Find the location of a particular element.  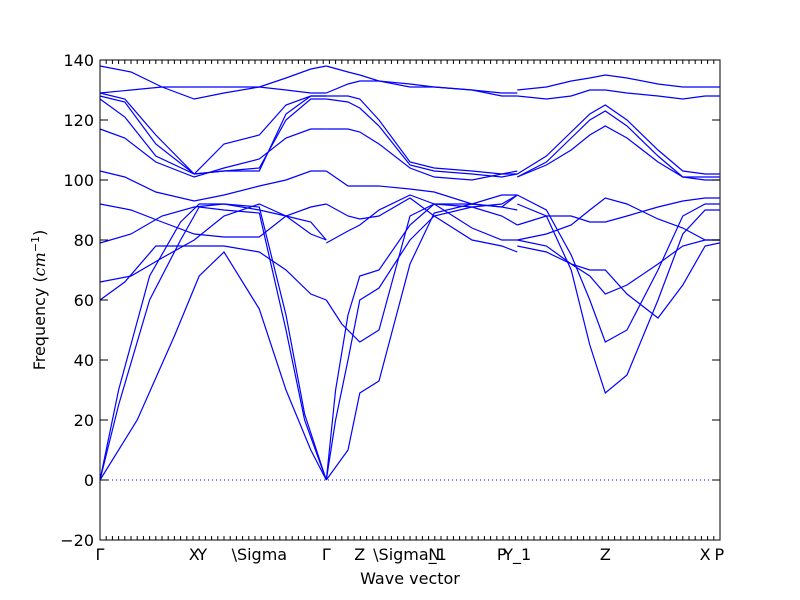

y-tick-label: 0 is located at coordinates (89, 480).